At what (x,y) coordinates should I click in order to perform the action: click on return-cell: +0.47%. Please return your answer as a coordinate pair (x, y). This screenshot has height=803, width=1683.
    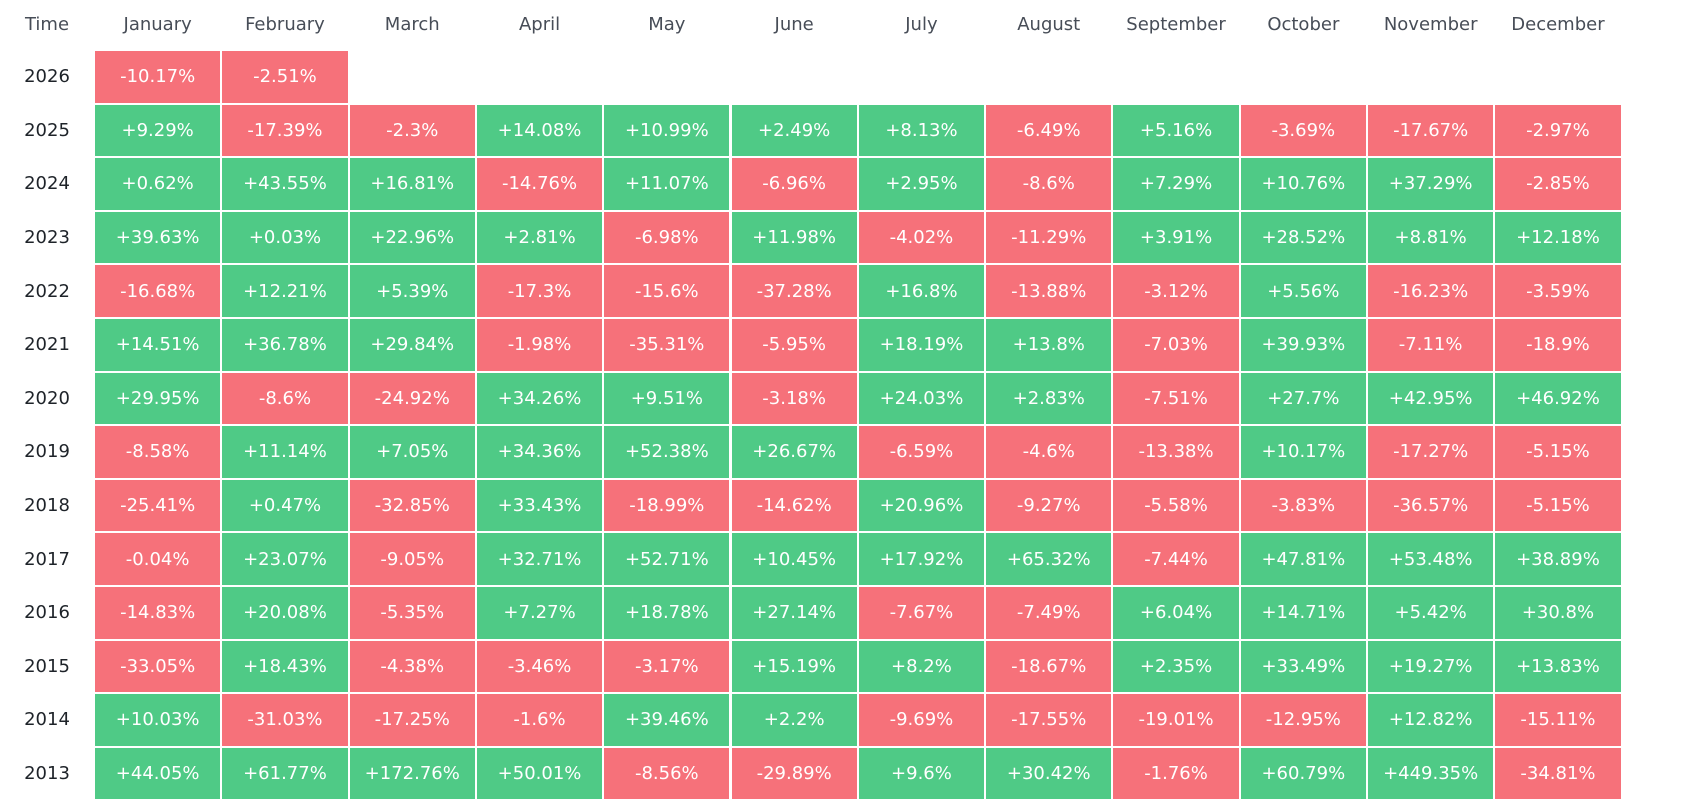
    Looking at the image, I should click on (285, 505).